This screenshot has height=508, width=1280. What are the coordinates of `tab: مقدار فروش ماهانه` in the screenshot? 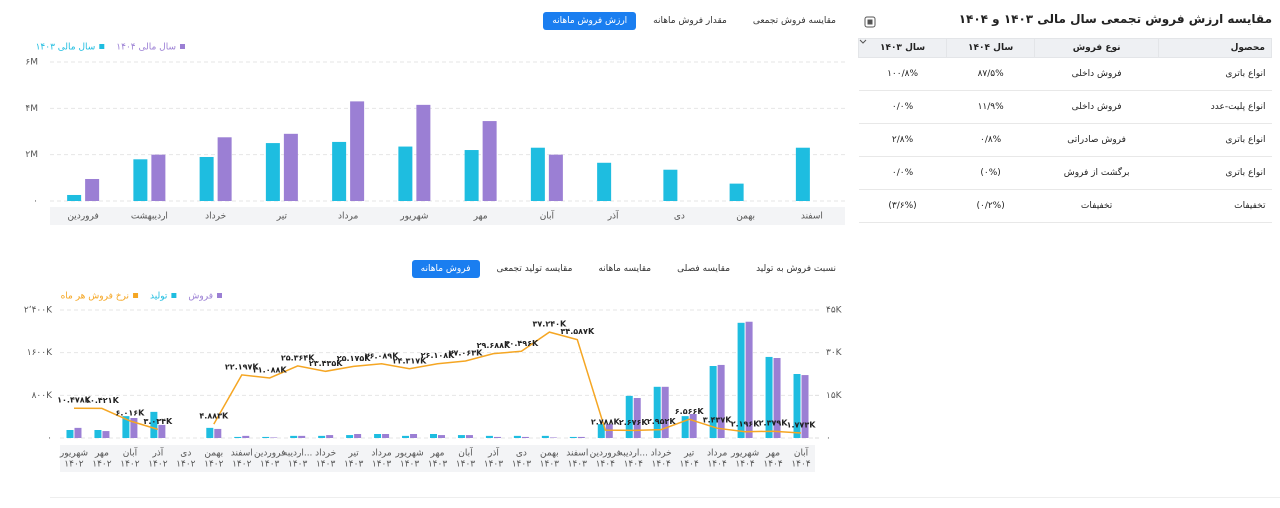 It's located at (690, 21).